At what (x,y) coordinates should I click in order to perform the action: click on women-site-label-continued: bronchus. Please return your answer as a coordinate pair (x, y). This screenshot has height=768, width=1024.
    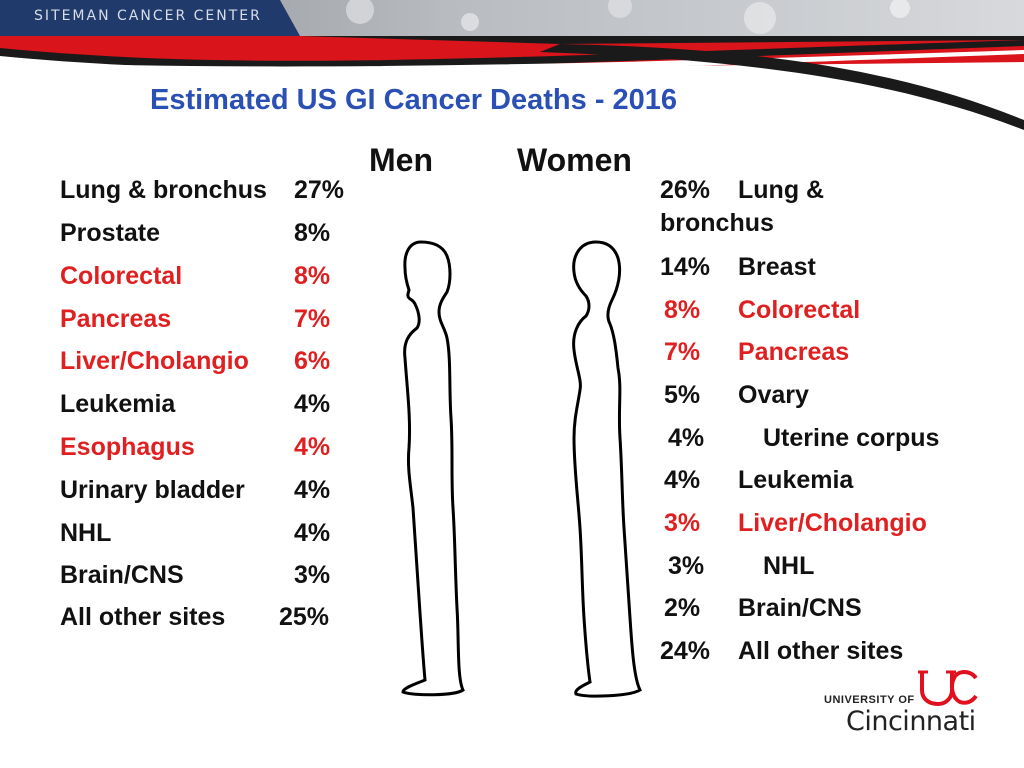
    Looking at the image, I should click on (717, 223).